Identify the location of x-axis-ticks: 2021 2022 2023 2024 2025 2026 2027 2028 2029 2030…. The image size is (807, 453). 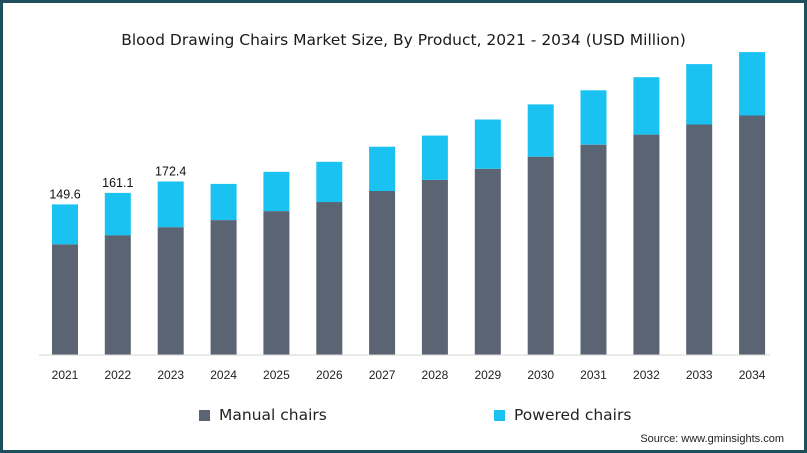
(409, 375).